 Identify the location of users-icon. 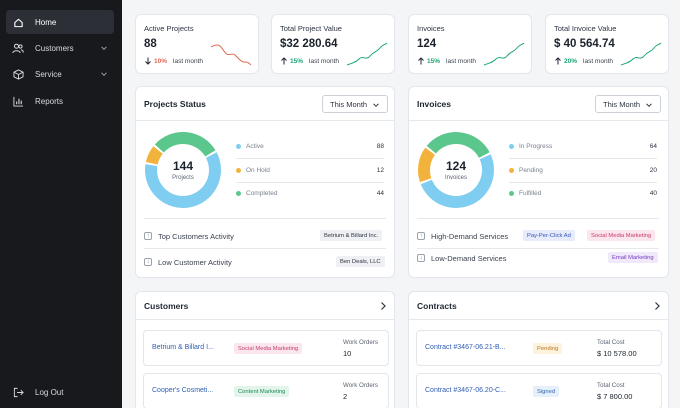
(18, 48).